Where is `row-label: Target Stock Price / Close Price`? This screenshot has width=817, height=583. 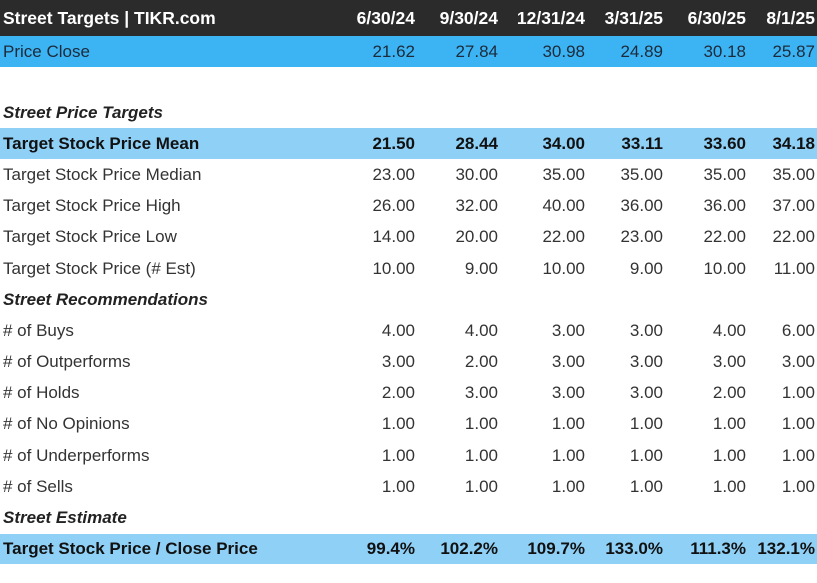
row-label: Target Stock Price / Close Price is located at coordinates (168, 548).